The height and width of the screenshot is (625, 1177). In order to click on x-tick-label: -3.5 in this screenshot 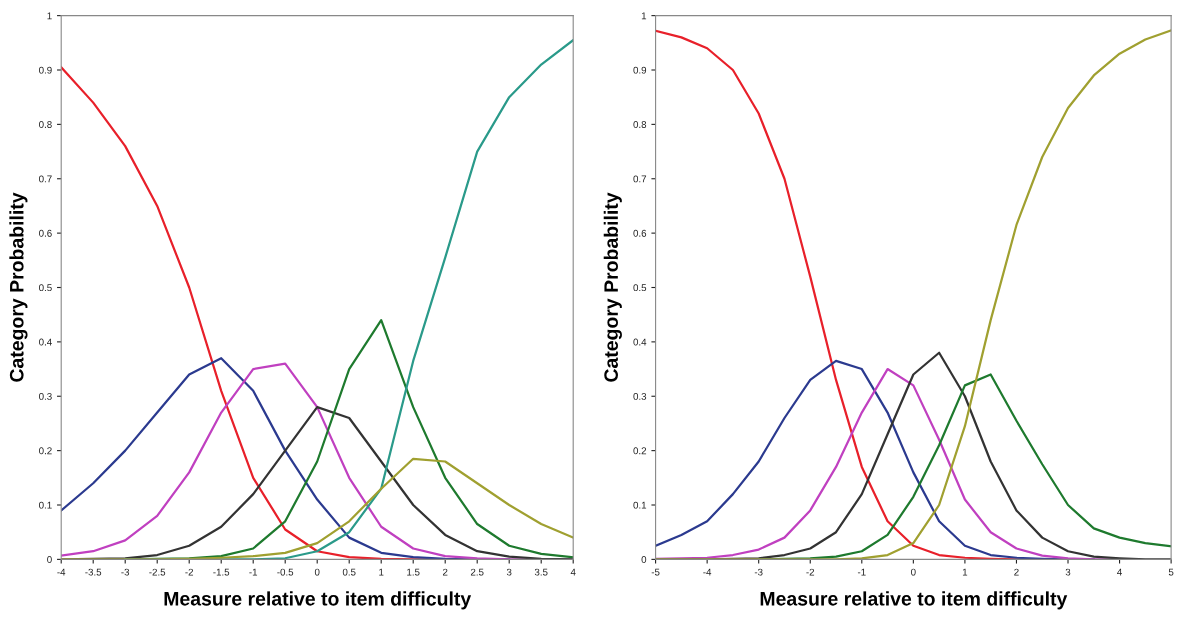, I will do `click(93, 572)`.